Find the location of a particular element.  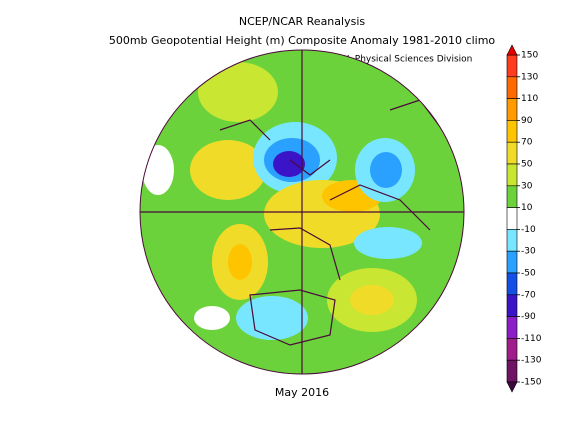

colorbar-tick-label: -150 is located at coordinates (531, 383).